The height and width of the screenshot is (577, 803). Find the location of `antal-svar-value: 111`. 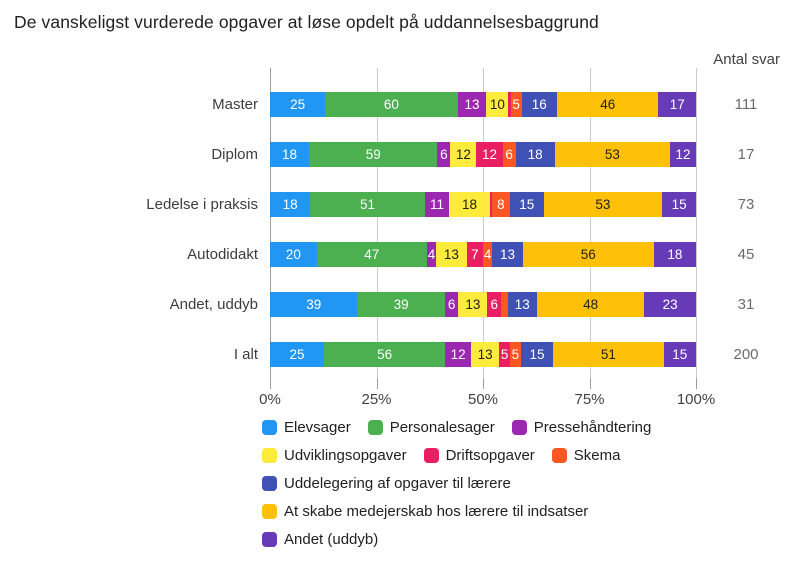

antal-svar-value: 111 is located at coordinates (746, 104).